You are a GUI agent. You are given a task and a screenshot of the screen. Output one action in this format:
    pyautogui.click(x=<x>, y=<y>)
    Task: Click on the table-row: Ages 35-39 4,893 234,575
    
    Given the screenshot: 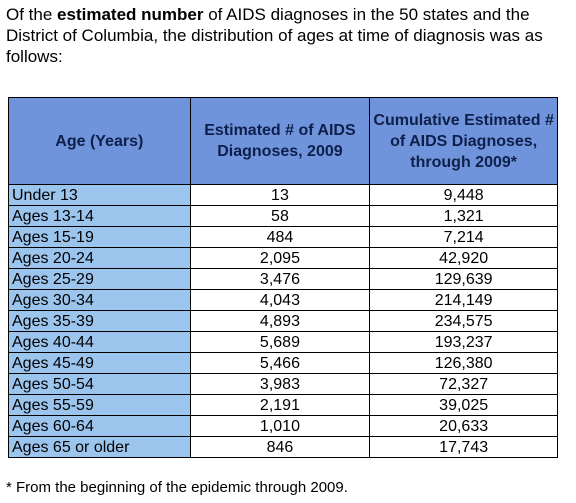 What is the action you would take?
    pyautogui.click(x=283, y=321)
    